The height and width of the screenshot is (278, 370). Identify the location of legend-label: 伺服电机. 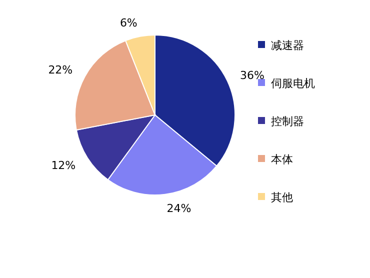
(293, 83).